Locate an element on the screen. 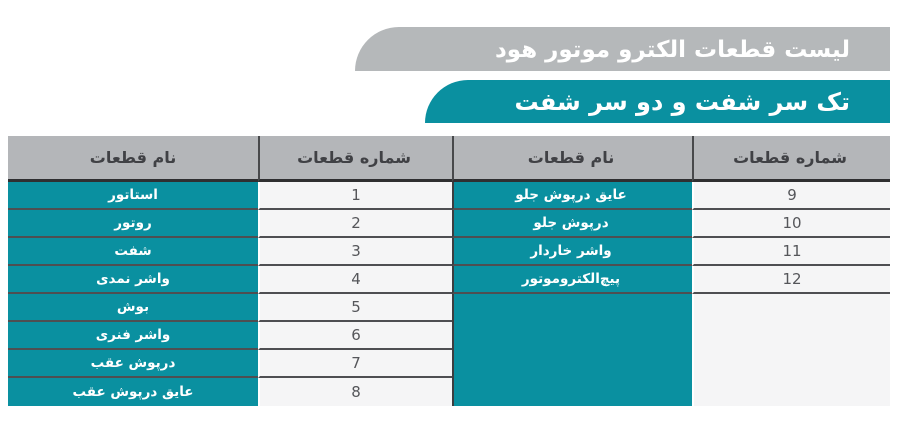 The image size is (900, 429). part-number-cell: 2 is located at coordinates (355, 224).